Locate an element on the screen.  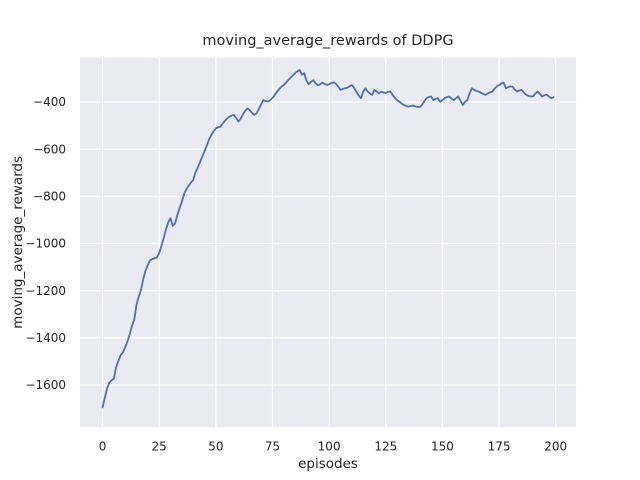
x-tick-label: 175 is located at coordinates (499, 447).